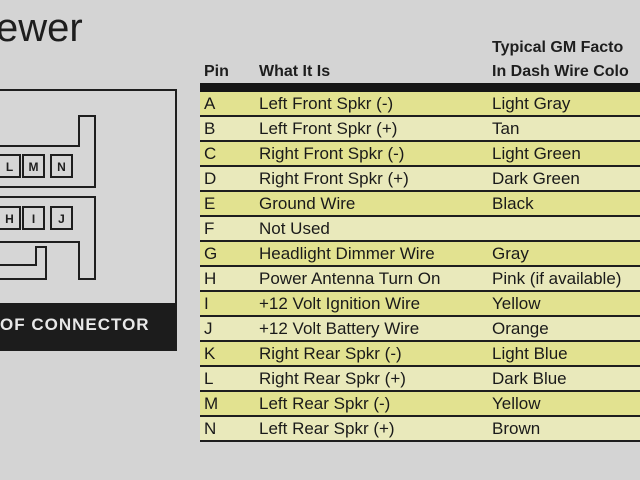 The width and height of the screenshot is (640, 480). What do you see at coordinates (327, 428) in the screenshot?
I see `function-cell: Left Rear Spkr (+)` at bounding box center [327, 428].